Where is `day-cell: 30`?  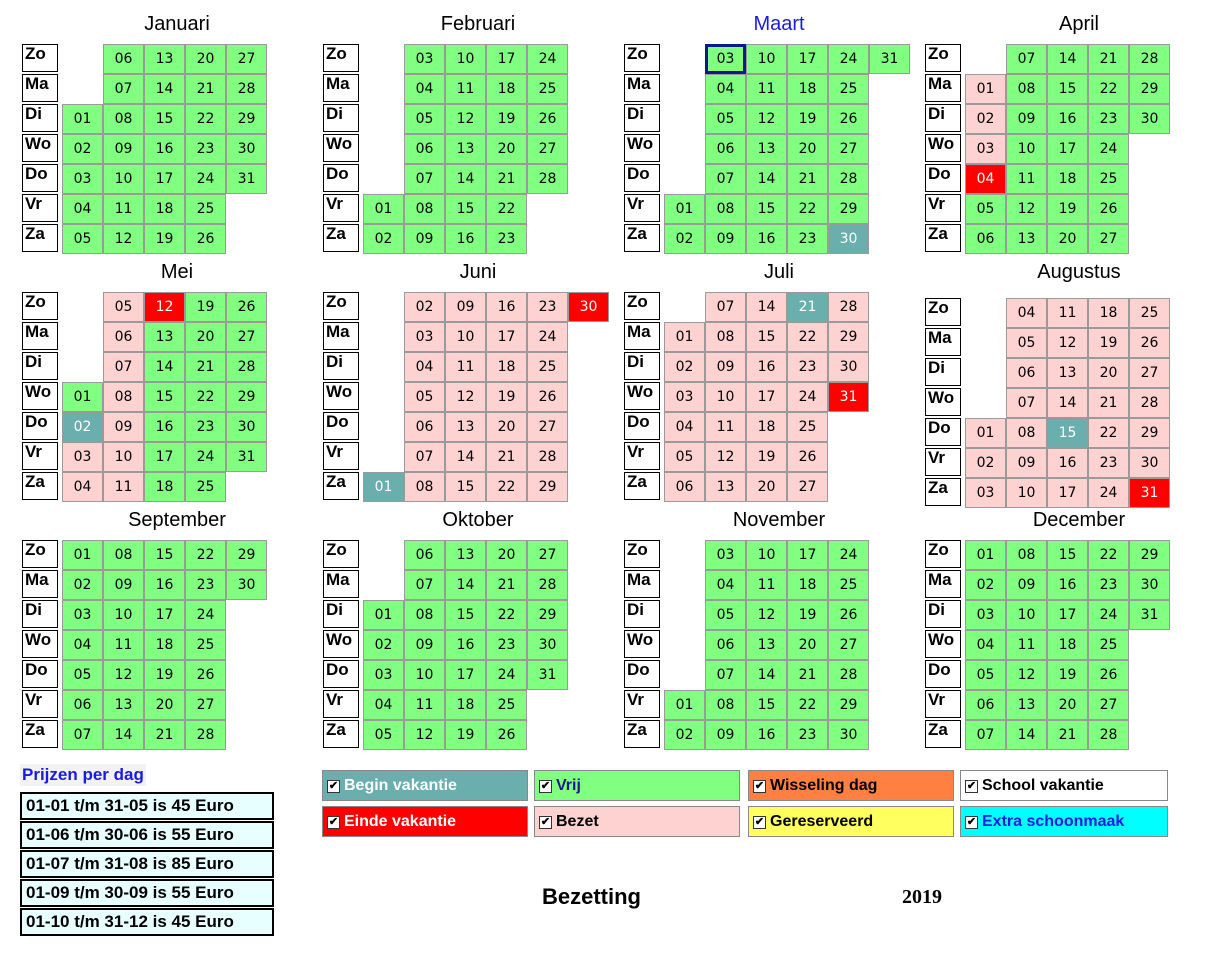 day-cell: 30 is located at coordinates (547, 645).